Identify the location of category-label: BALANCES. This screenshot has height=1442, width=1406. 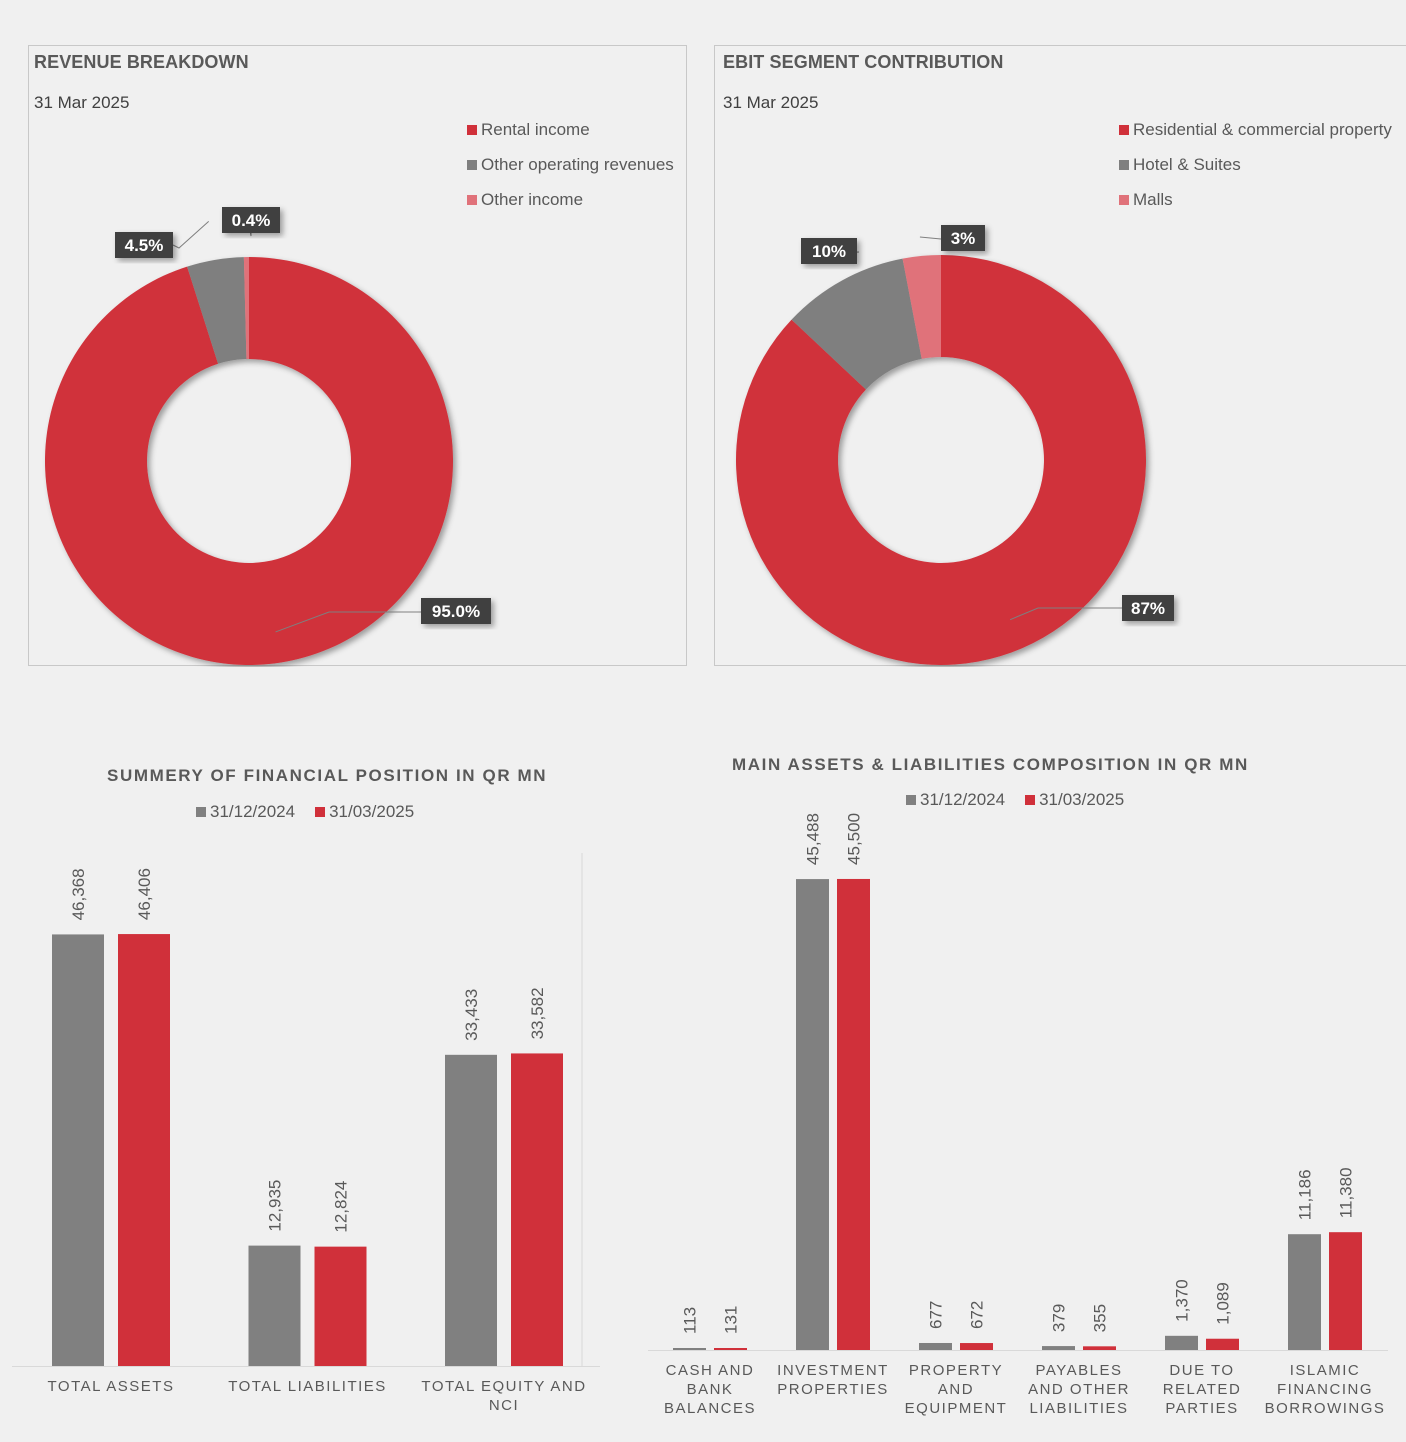
(710, 1408).